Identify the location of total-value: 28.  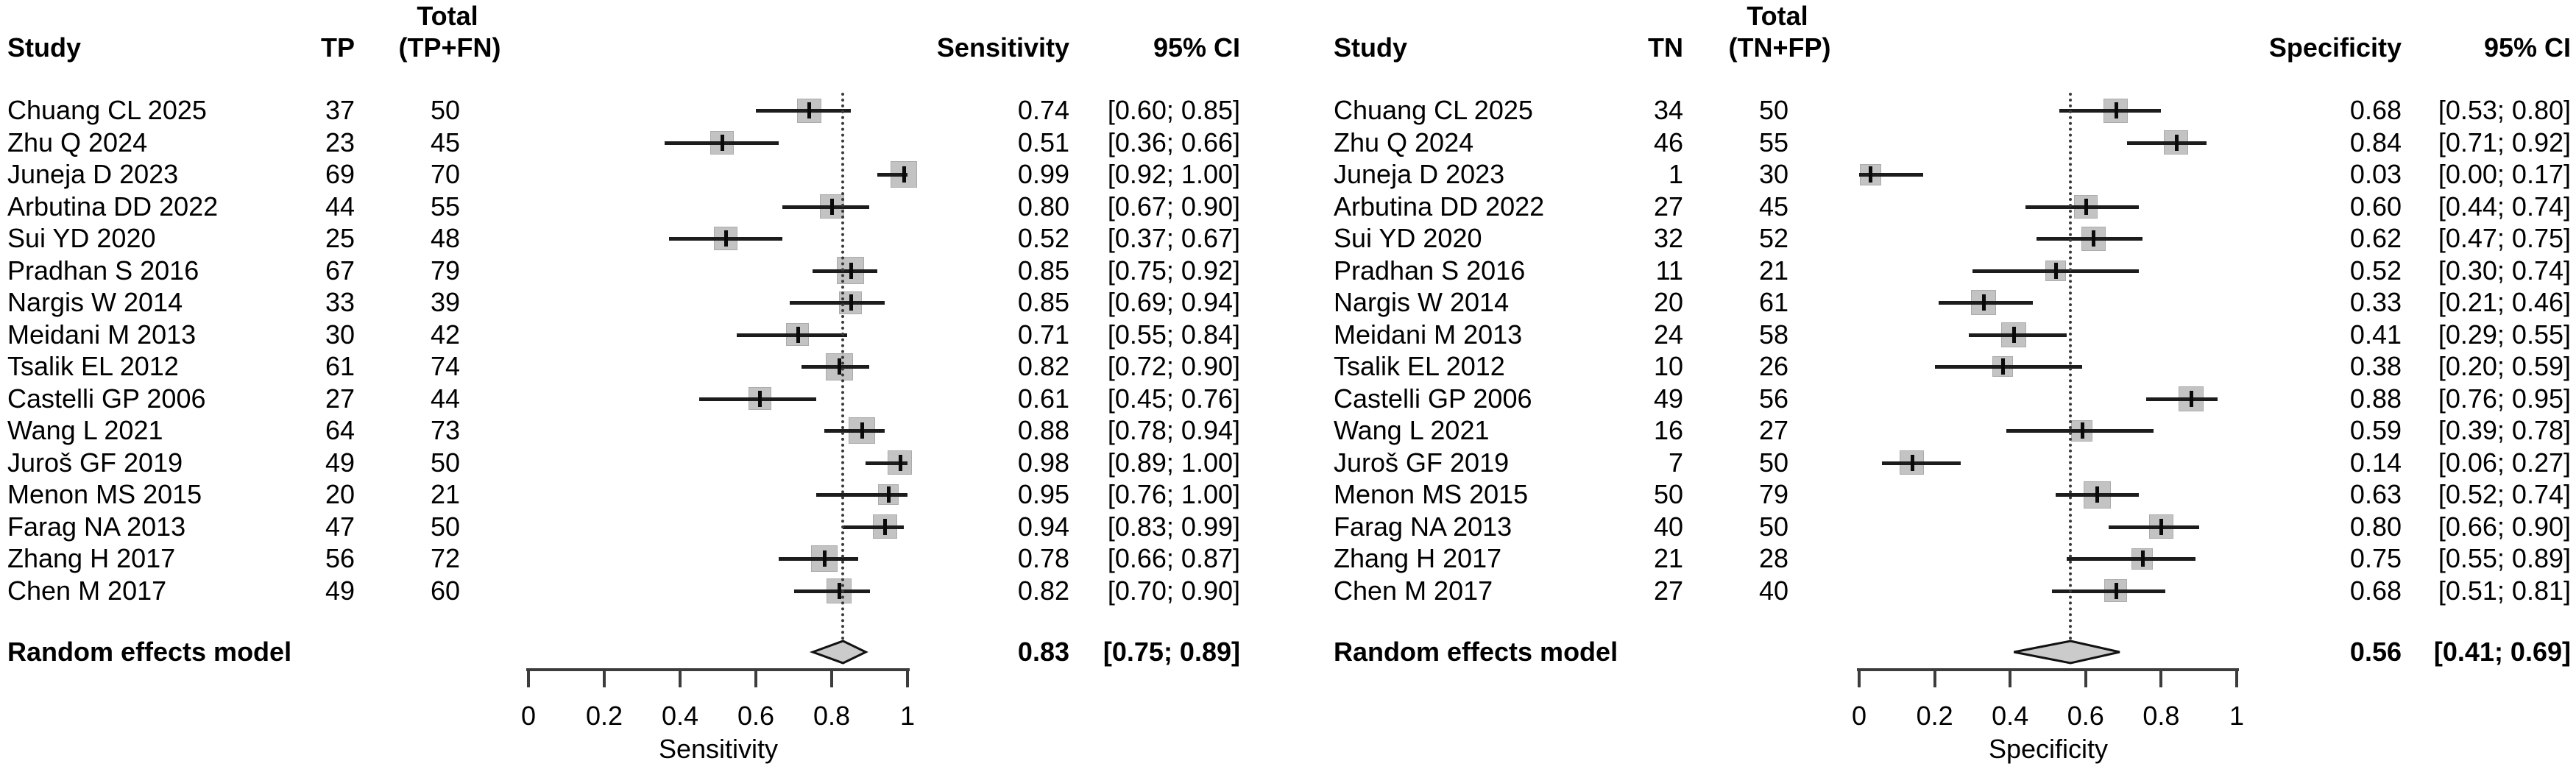
(1773, 558).